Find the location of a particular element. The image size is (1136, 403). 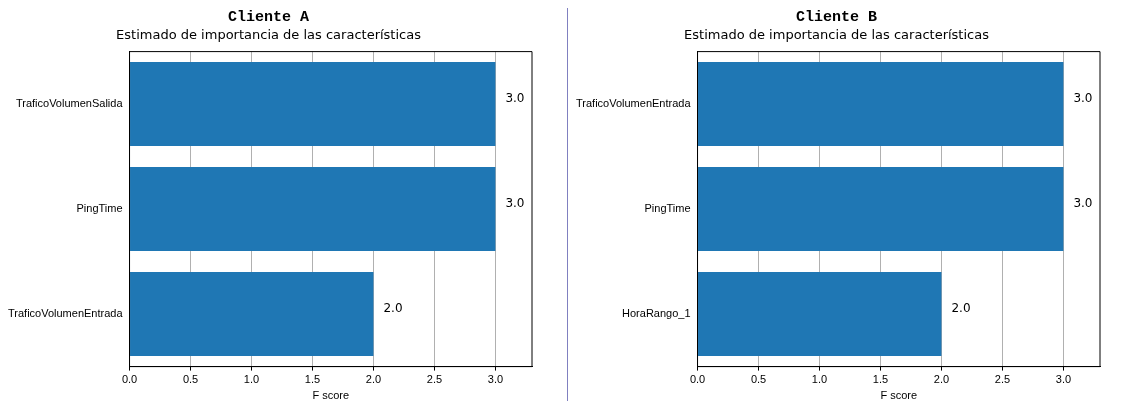

y-tick-label: HoraRango_1 is located at coordinates (656, 313).